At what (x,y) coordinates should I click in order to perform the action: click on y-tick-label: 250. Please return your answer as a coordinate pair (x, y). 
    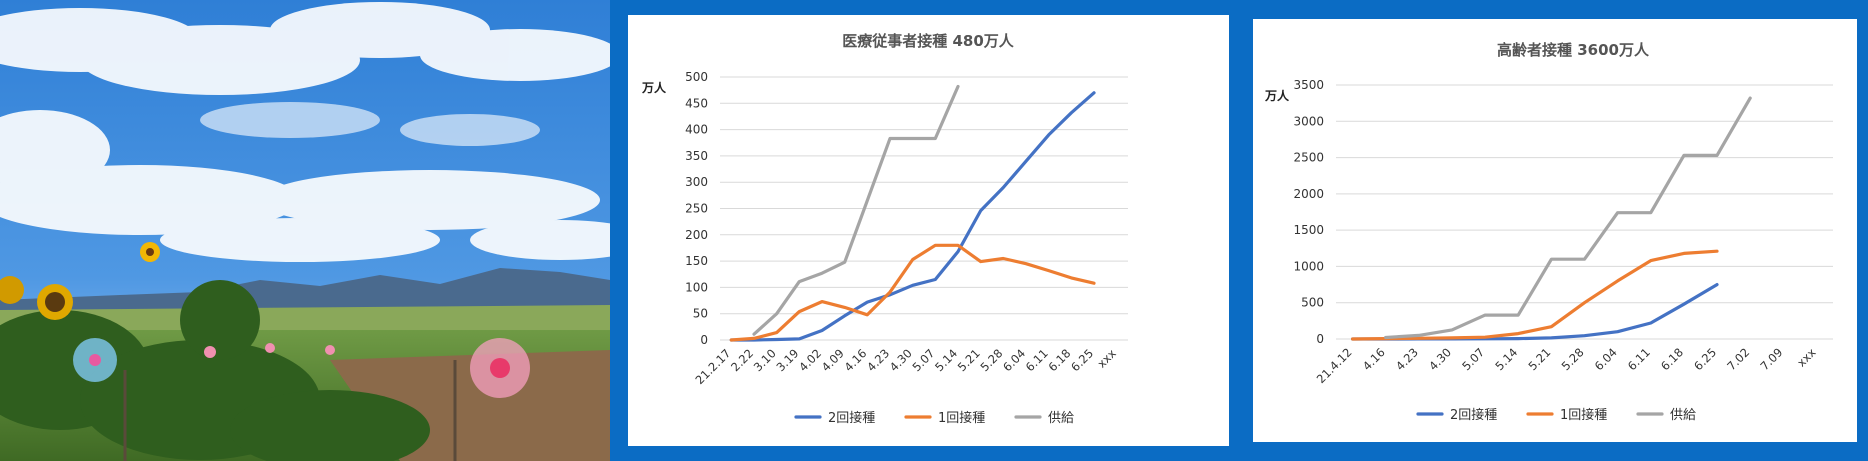
    Looking at the image, I should click on (696, 209).